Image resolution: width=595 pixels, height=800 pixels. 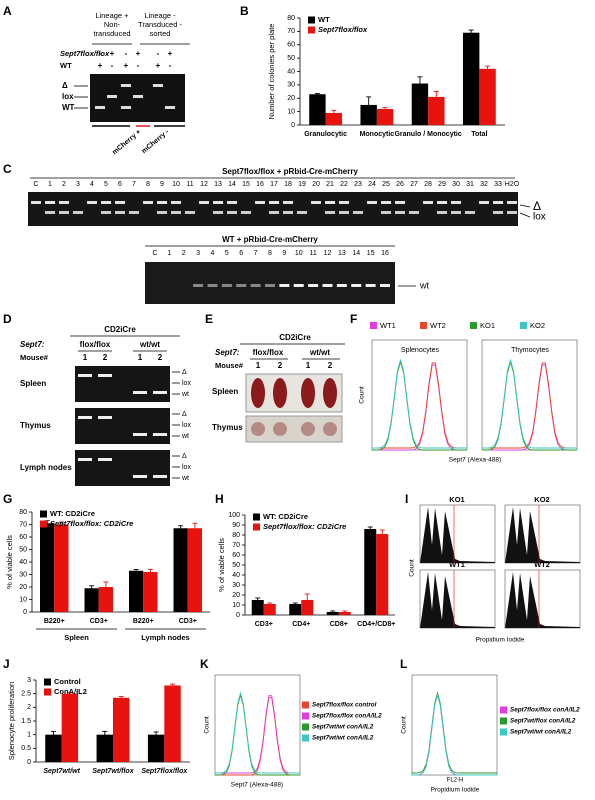 I want to click on panel-label: J, so click(x=6, y=664).